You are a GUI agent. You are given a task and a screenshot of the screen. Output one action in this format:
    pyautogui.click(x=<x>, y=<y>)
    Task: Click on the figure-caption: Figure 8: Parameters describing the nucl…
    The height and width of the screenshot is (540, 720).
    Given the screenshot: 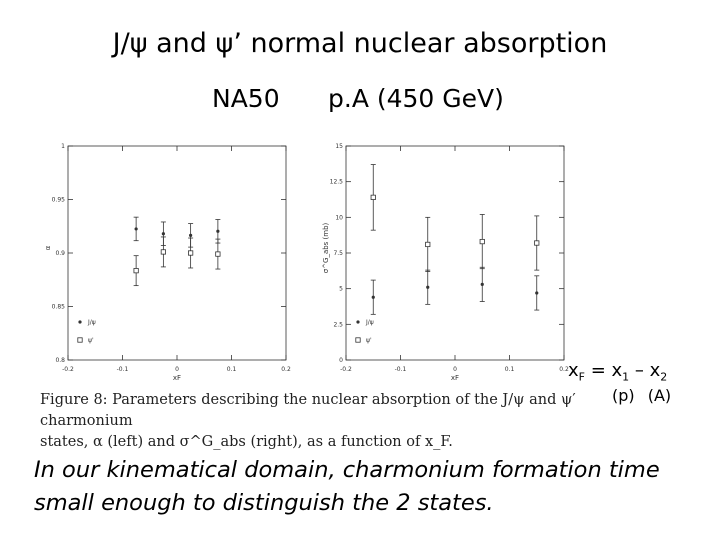 What is the action you would take?
    pyautogui.click(x=310, y=421)
    